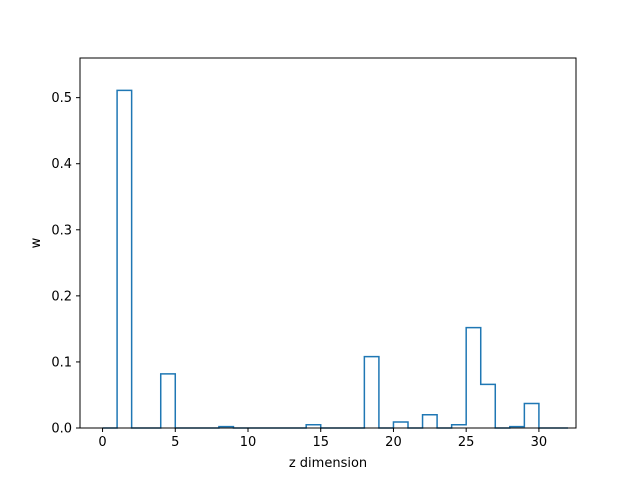 This screenshot has width=640, height=480. I want to click on x-tick-label: 5, so click(175, 442).